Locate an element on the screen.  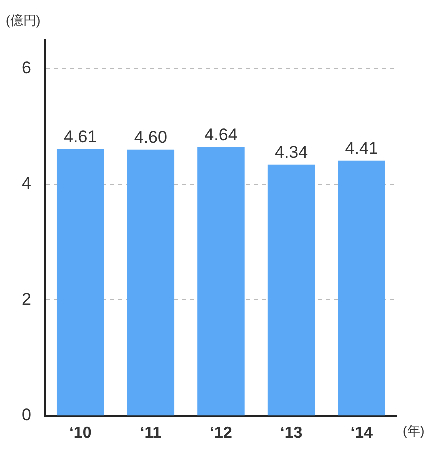
data-label: 4.64 is located at coordinates (221, 135).